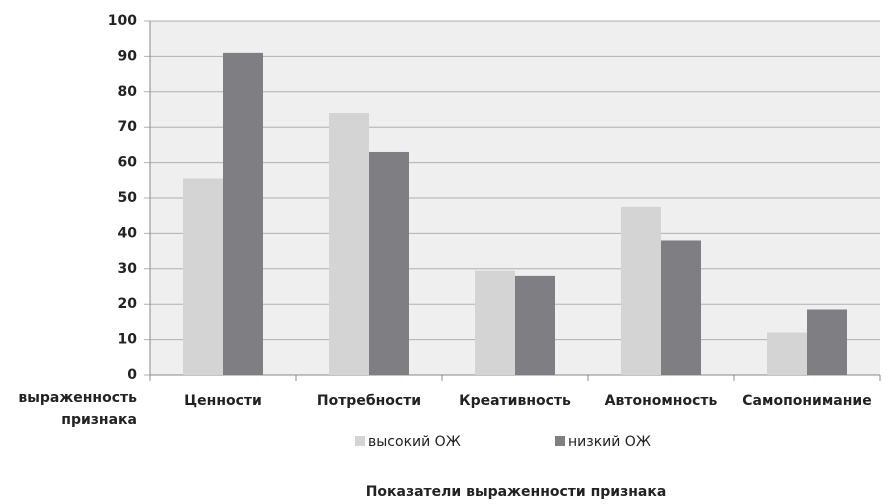 The width and height of the screenshot is (883, 504). What do you see at coordinates (128, 304) in the screenshot?
I see `y-tick-label: 20` at bounding box center [128, 304].